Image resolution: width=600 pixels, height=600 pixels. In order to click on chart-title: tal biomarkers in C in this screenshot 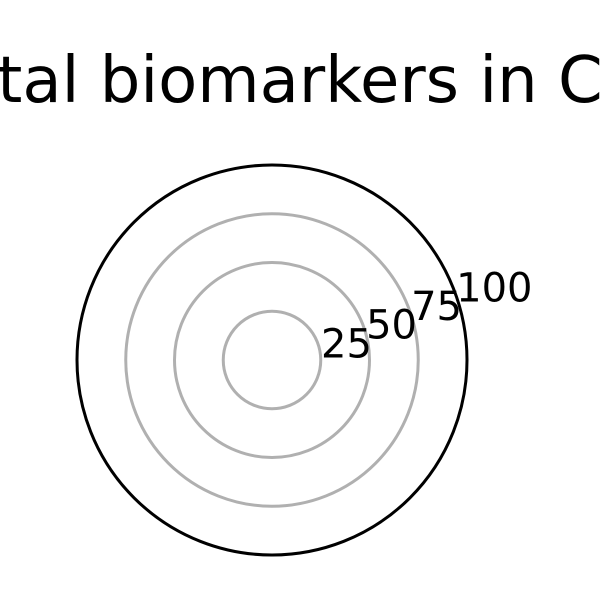, I will do `click(300, 81)`.